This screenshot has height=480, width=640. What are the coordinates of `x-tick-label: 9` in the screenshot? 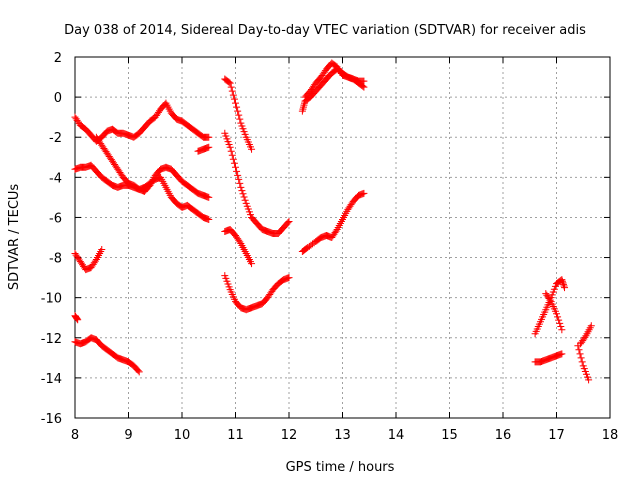 It's located at (128, 435).